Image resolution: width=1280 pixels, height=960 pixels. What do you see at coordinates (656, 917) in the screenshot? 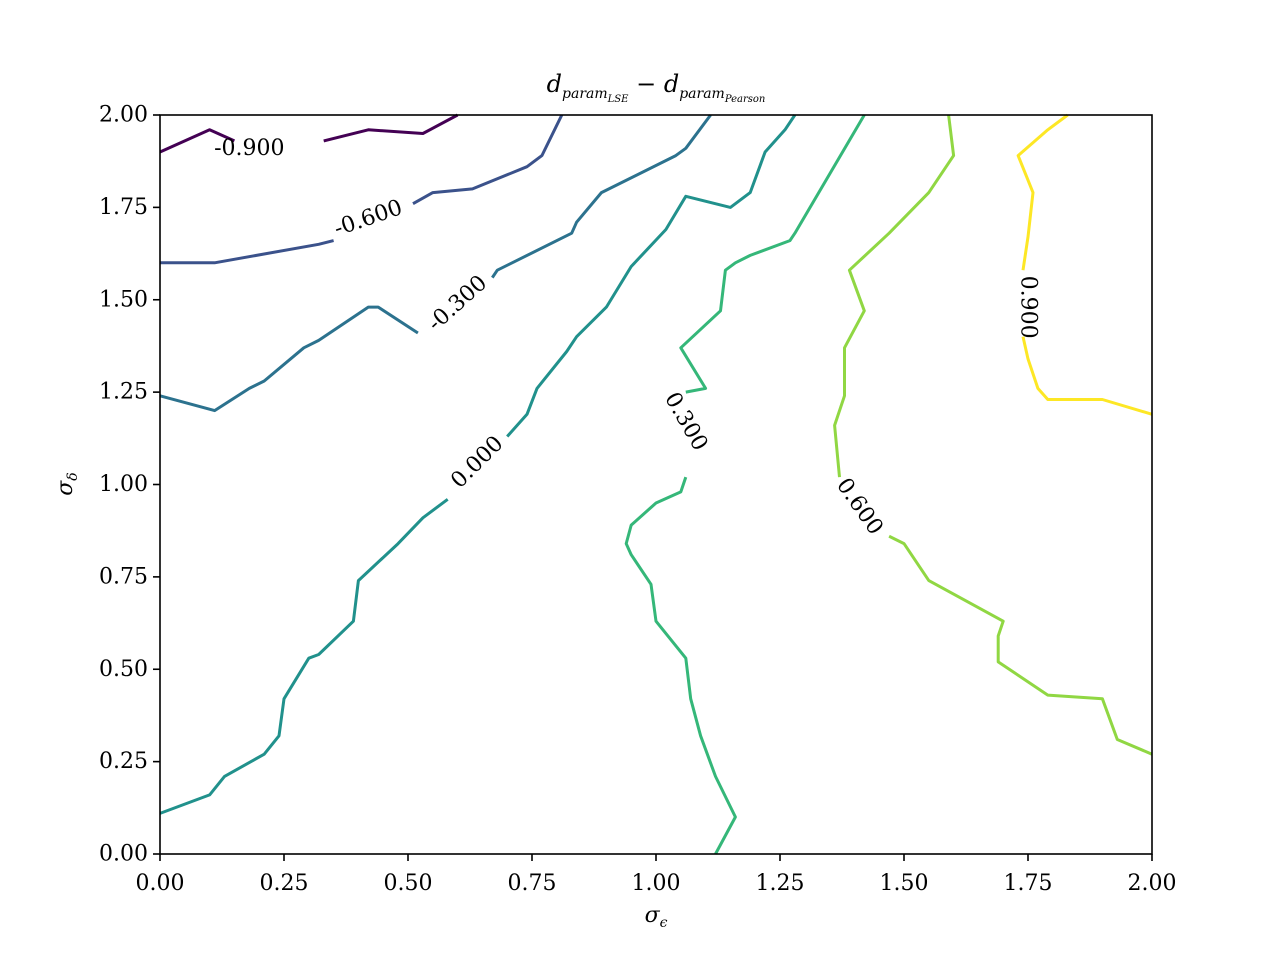
I see `x-axis-label: σϵ` at bounding box center [656, 917].